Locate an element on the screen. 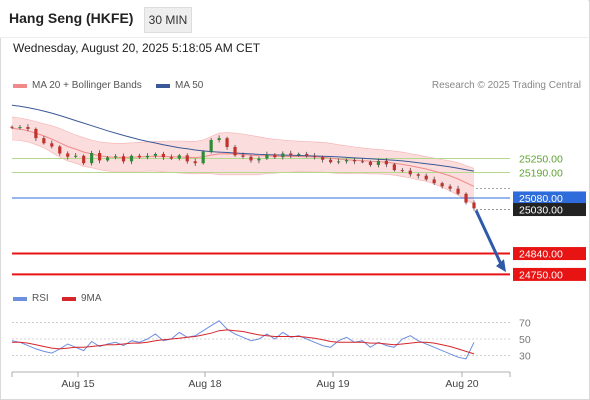 The height and width of the screenshot is (400, 590). bollinger-lower-line is located at coordinates (243, 172).